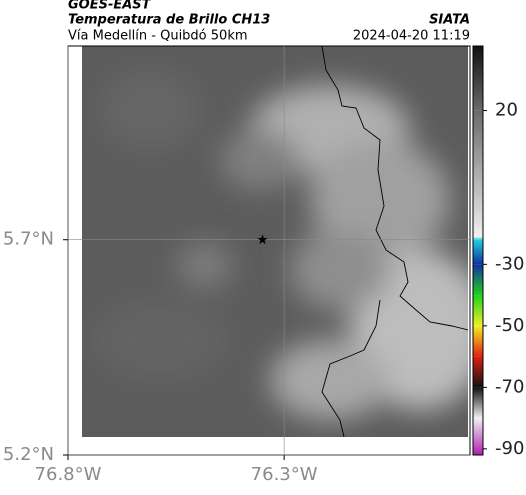 This screenshot has width=526, height=495. Describe the element at coordinates (110, 6) in the screenshot. I see `title: GOES-EAST` at that location.